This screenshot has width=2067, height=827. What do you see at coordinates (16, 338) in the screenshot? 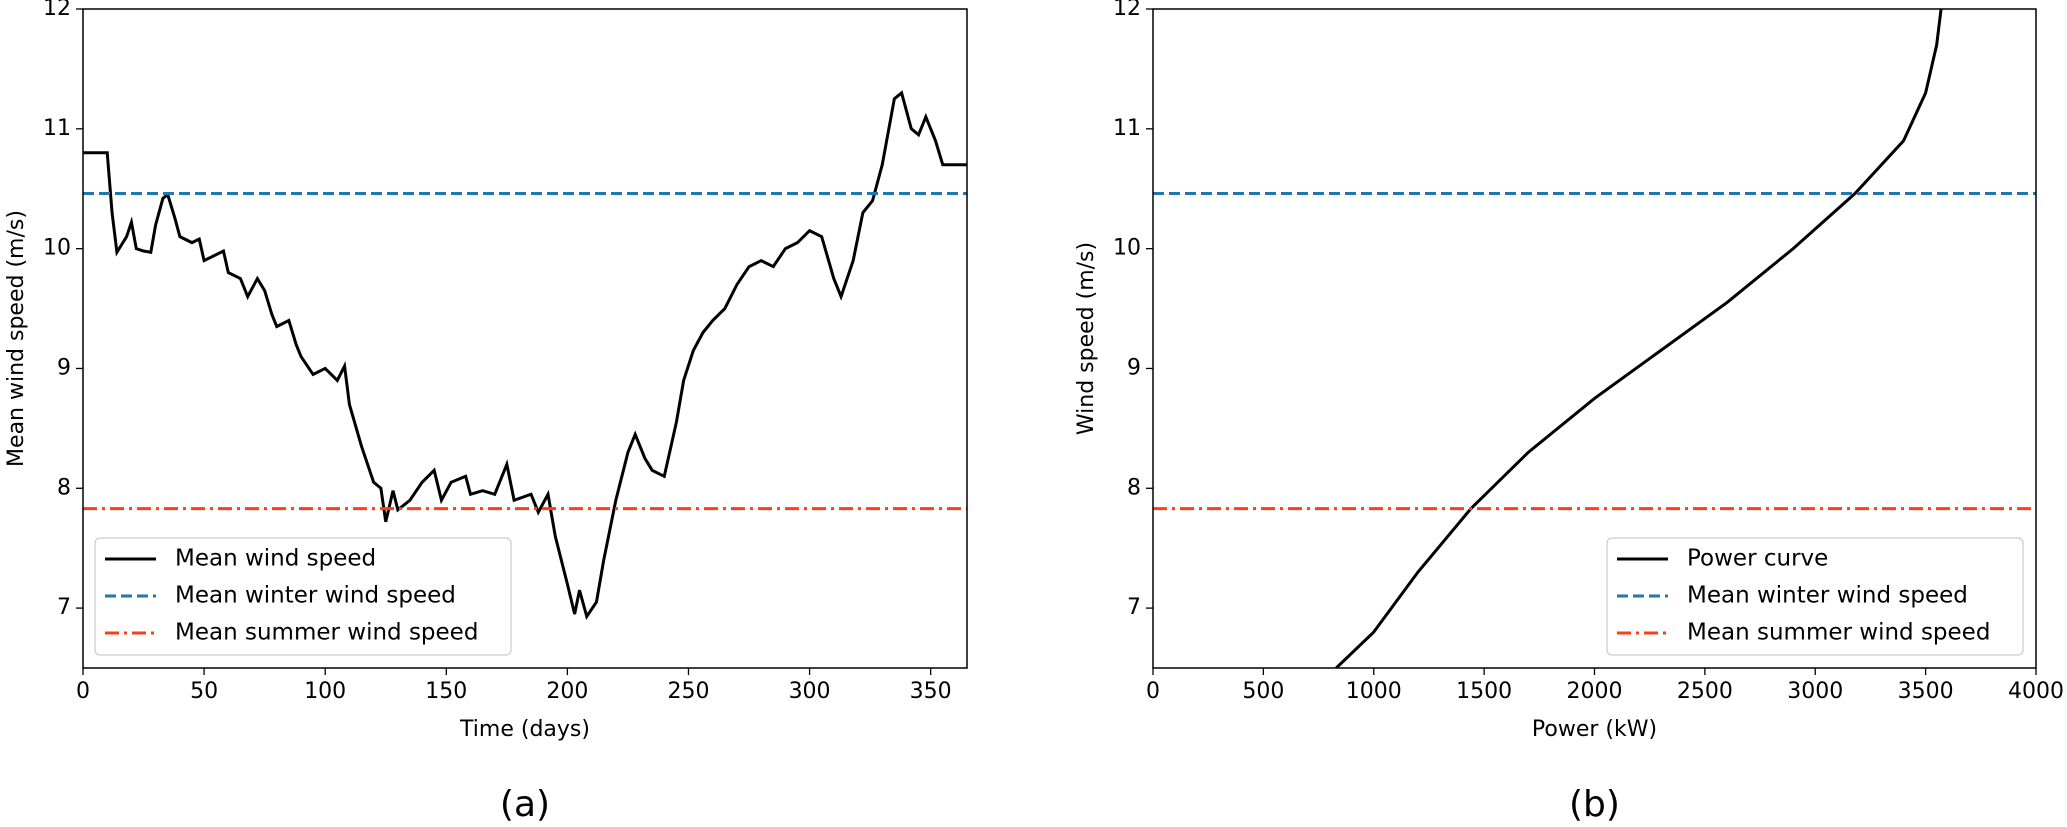
I see `y-axis-label: Mean wind speed (m/s)` at bounding box center [16, 338].